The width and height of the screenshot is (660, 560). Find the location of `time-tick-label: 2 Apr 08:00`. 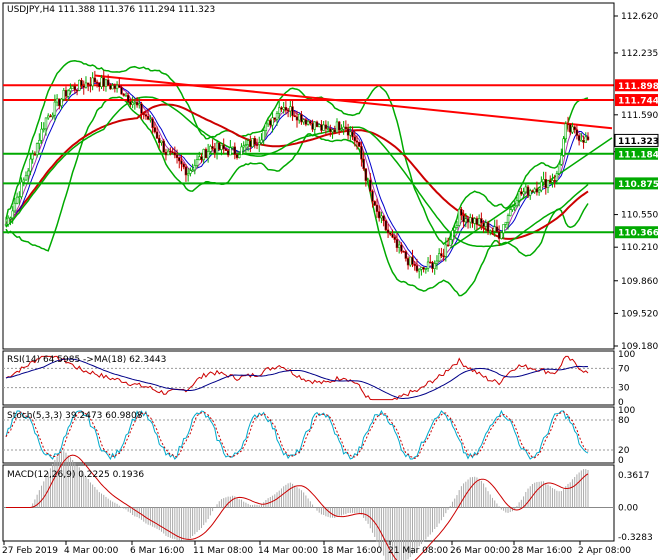

time-tick-label: 2 Apr 08:00 is located at coordinates (604, 551).